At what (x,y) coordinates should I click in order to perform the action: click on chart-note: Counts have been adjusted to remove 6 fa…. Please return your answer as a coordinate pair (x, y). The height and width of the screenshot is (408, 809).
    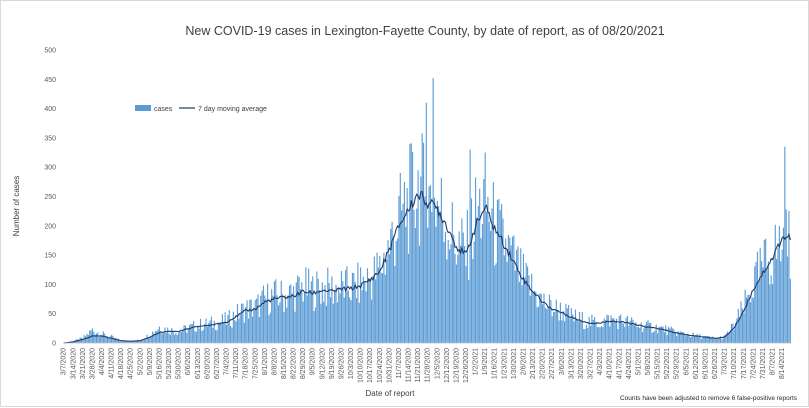
    Looking at the image, I should click on (709, 398).